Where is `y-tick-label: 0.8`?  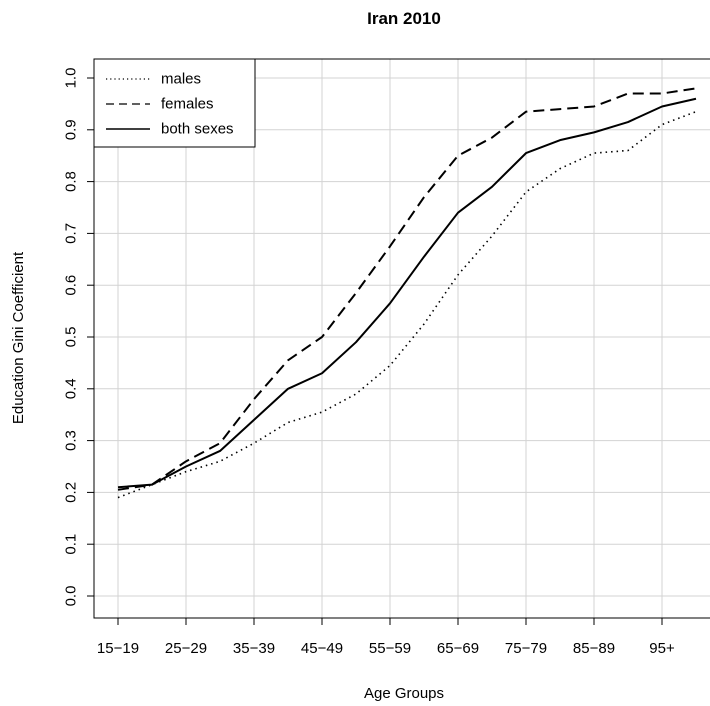 y-tick-label: 0.8 is located at coordinates (71, 181).